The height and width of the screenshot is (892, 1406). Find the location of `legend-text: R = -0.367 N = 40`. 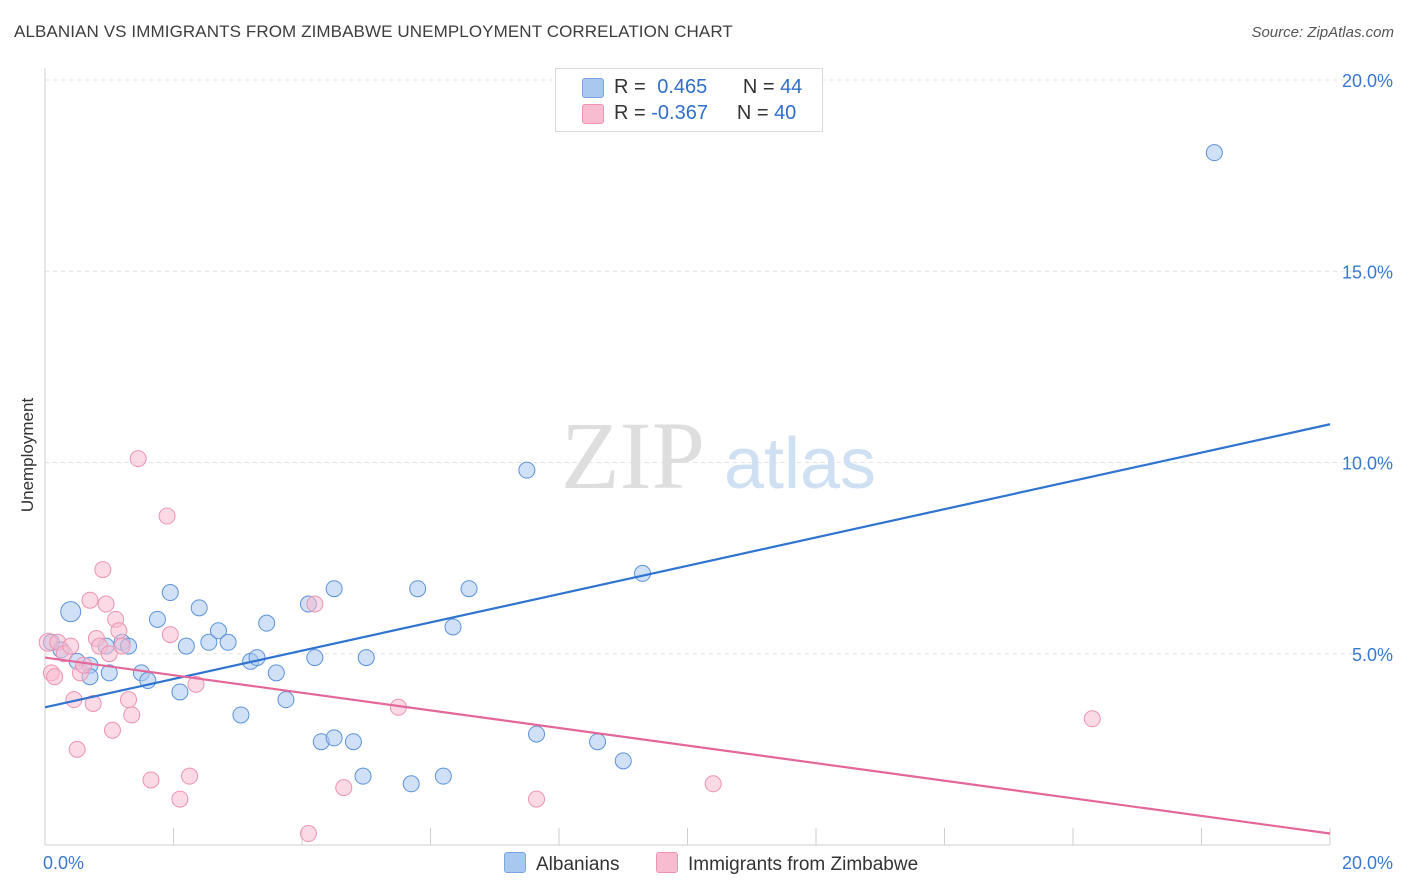

legend-text: R = -0.367 N = 40 is located at coordinates (705, 113).